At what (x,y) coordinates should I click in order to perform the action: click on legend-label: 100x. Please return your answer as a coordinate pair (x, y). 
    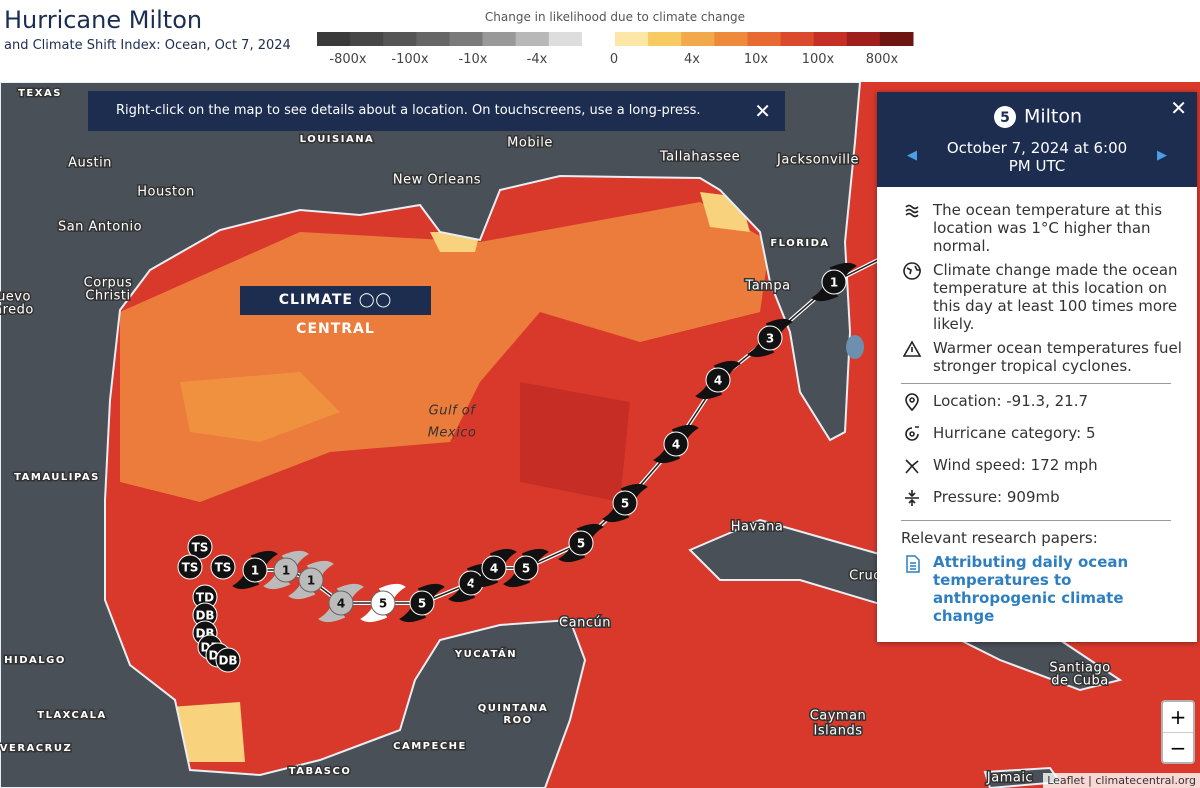
    Looking at the image, I should click on (818, 59).